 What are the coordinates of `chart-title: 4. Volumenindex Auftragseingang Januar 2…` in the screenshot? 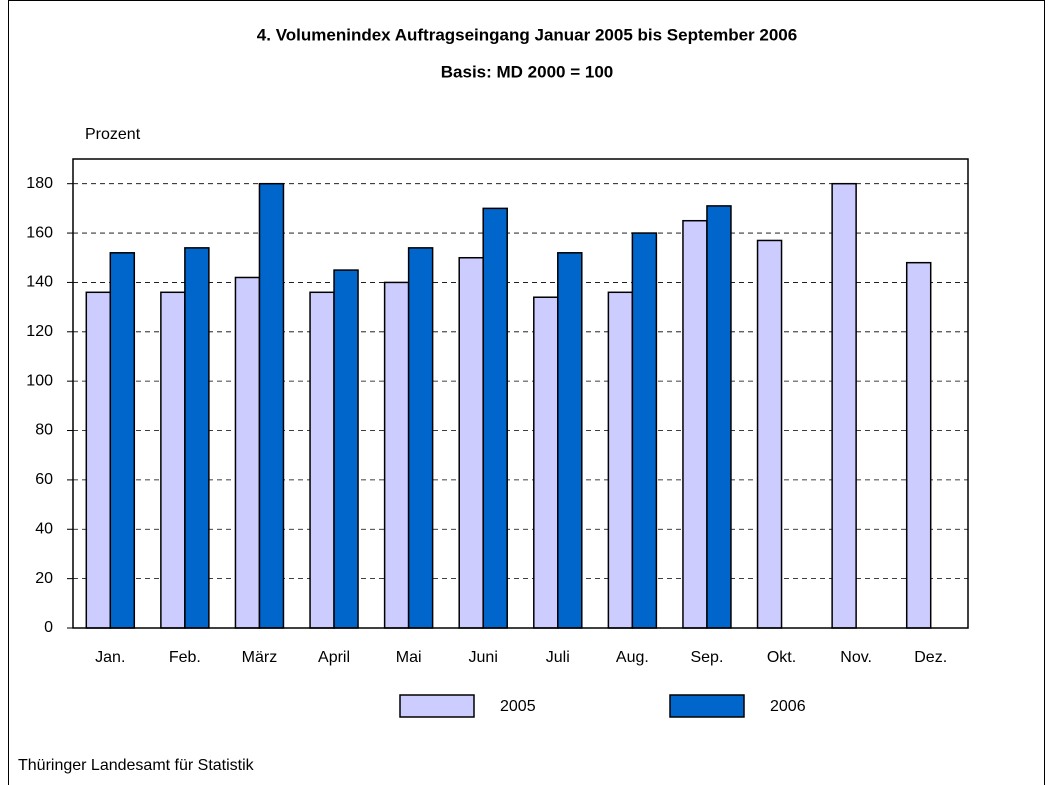 It's located at (527, 34).